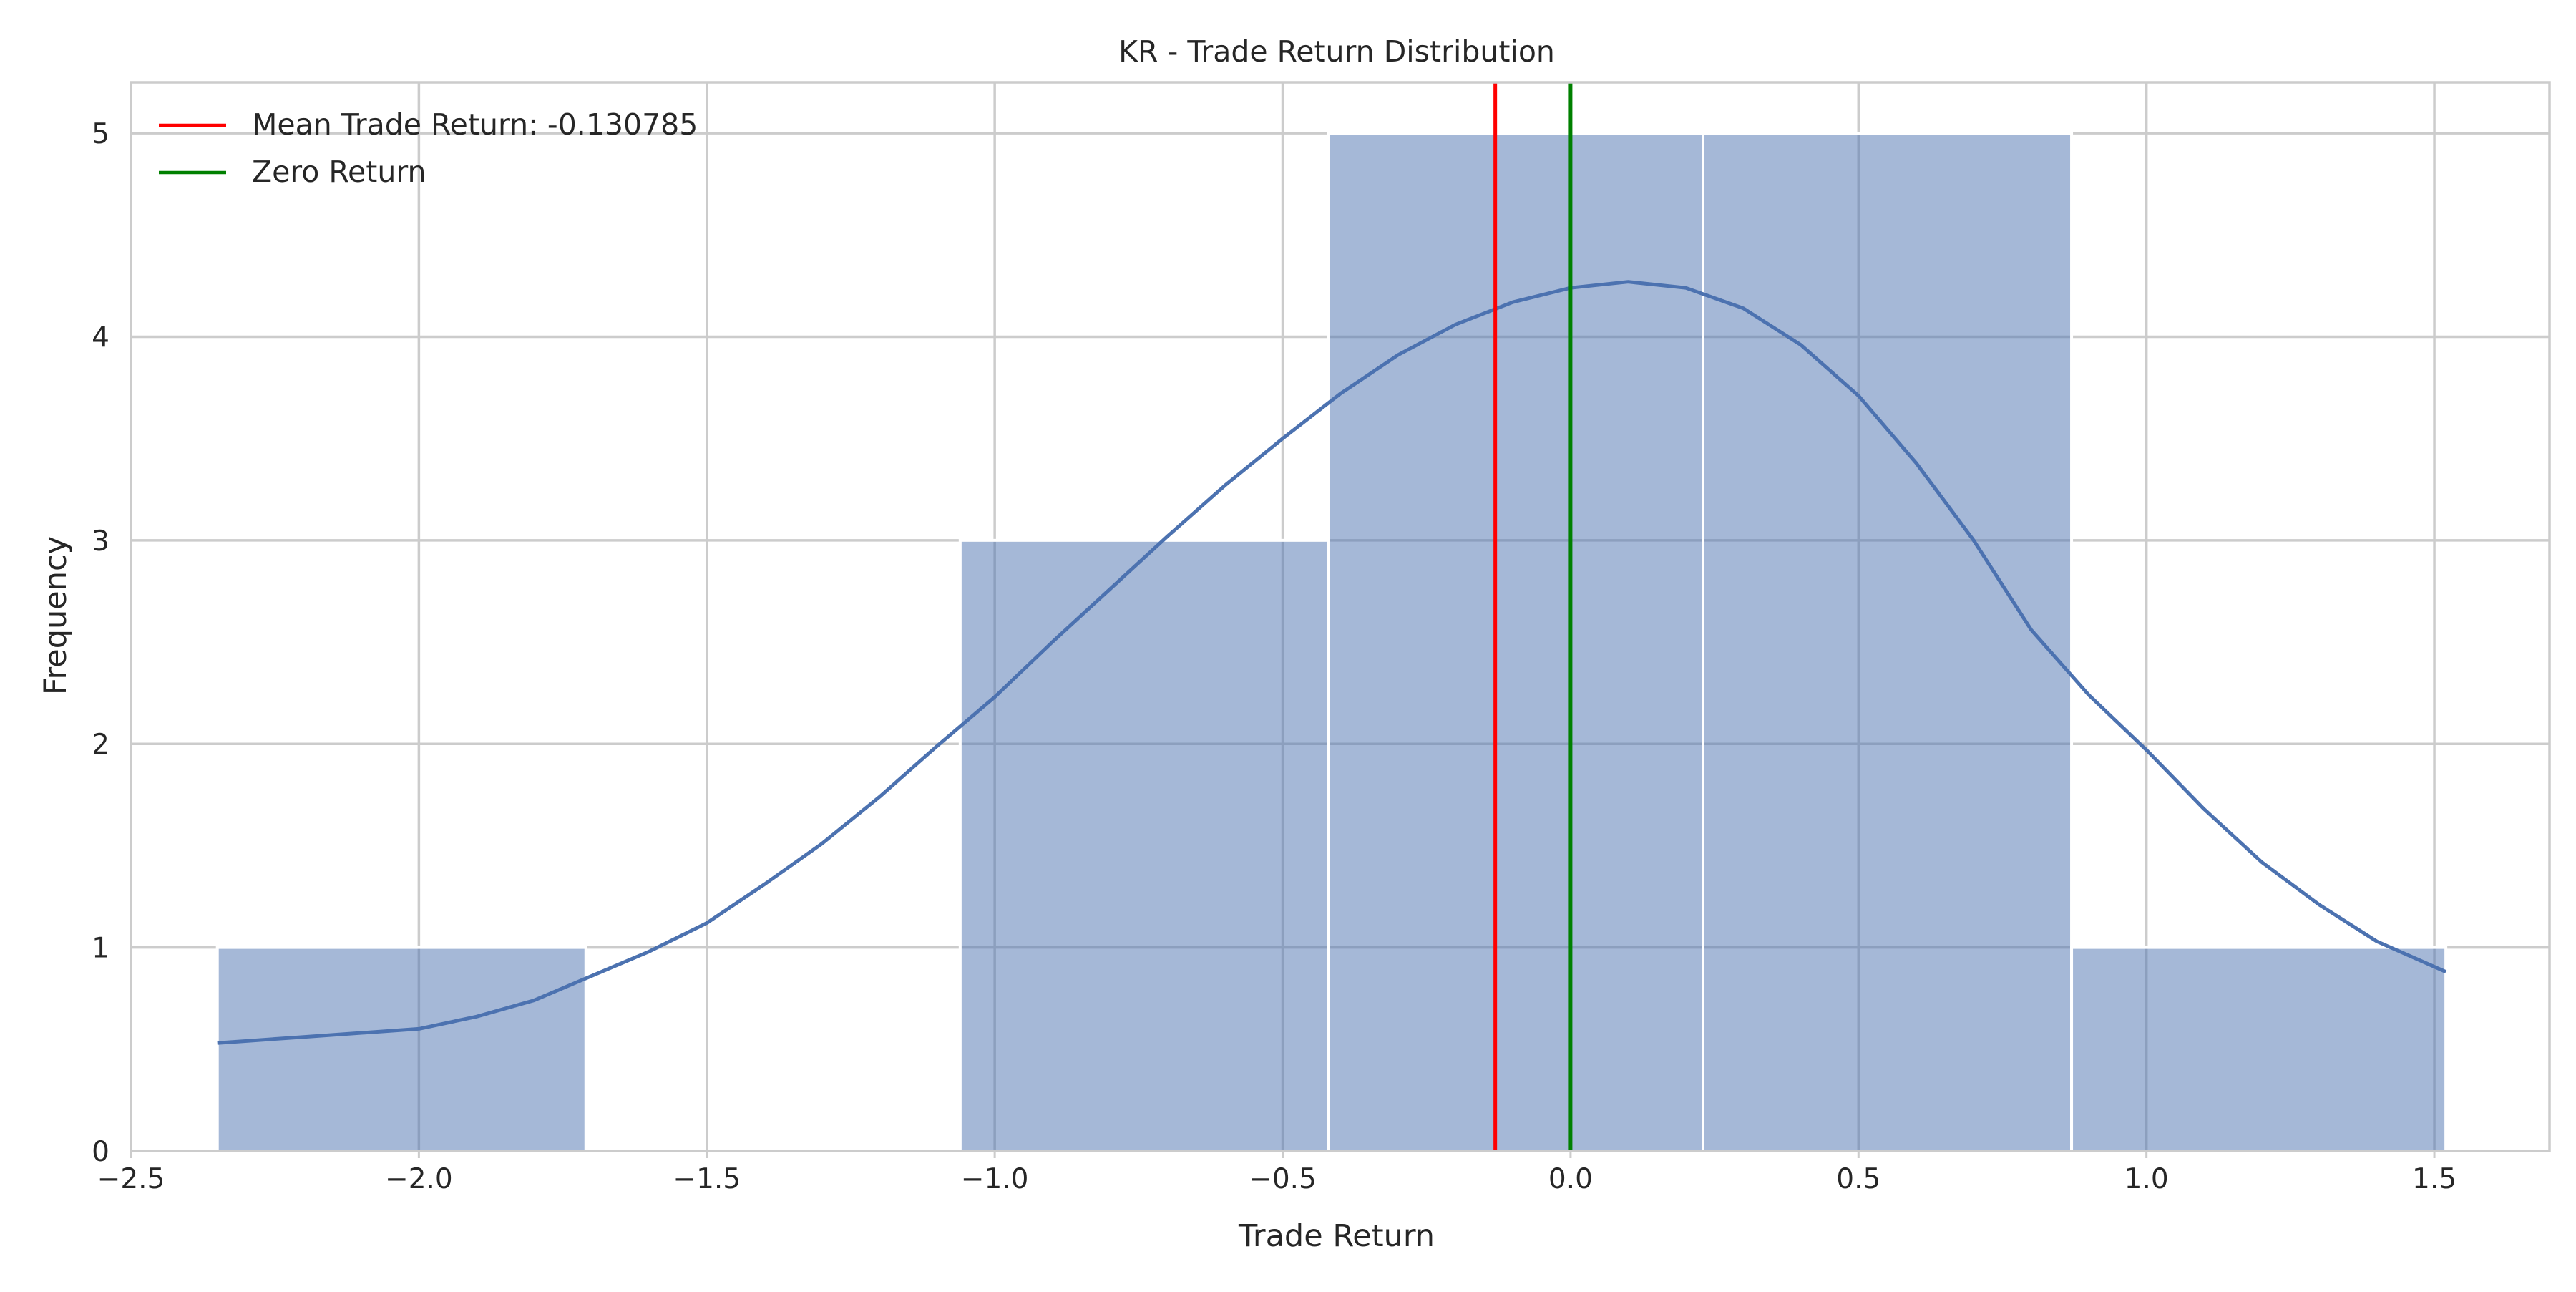 The image size is (2576, 1292). Describe the element at coordinates (100, 949) in the screenshot. I see `y-tick-label: 1` at that location.